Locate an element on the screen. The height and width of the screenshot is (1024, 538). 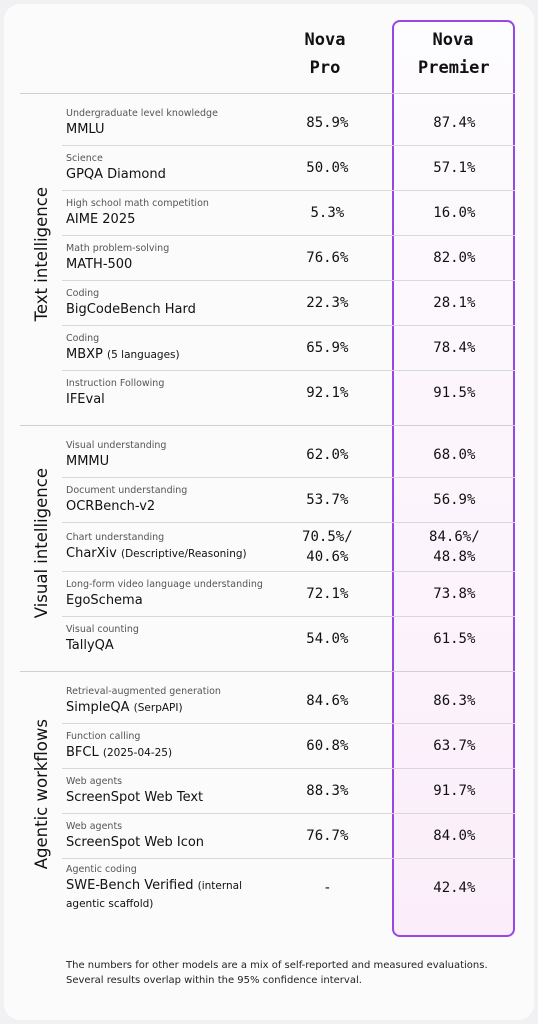
pro-value: 70.5%/40.6% is located at coordinates (327, 547).